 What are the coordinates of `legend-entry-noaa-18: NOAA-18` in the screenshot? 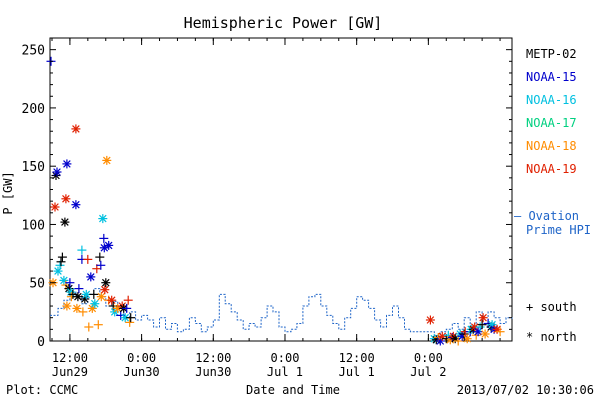 It's located at (551, 146).